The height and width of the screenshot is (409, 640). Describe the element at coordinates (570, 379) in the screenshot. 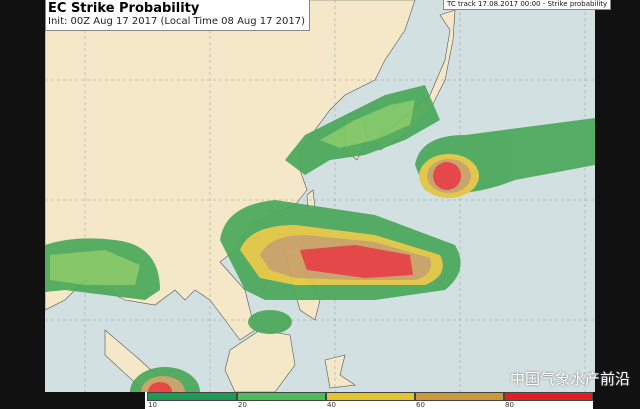

I see `watermark: 中国气象水产前沿` at that location.